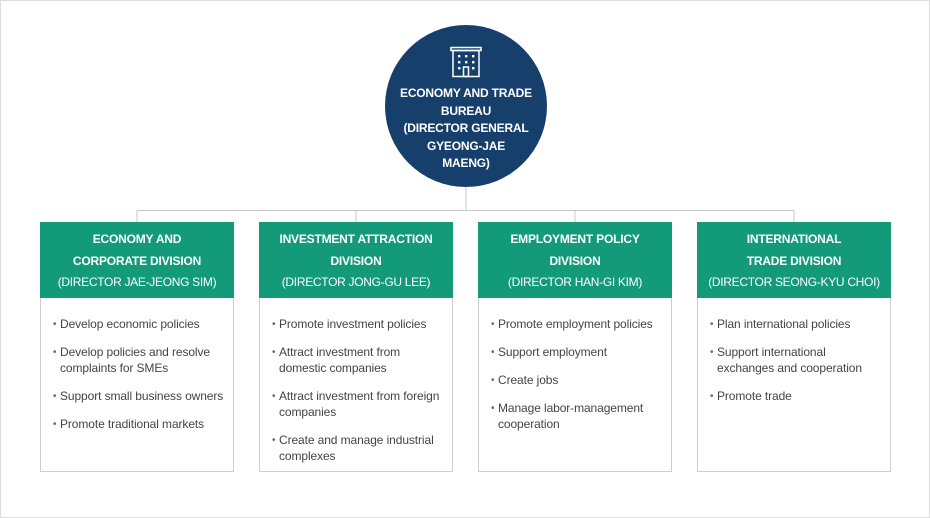 The image size is (930, 518). Describe the element at coordinates (780, 324) in the screenshot. I see `task-item: • Plan international policies` at that location.